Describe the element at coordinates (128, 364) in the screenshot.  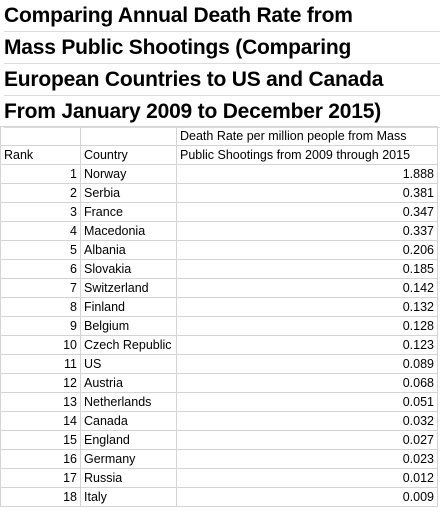
I see `country-cell: US` at that location.